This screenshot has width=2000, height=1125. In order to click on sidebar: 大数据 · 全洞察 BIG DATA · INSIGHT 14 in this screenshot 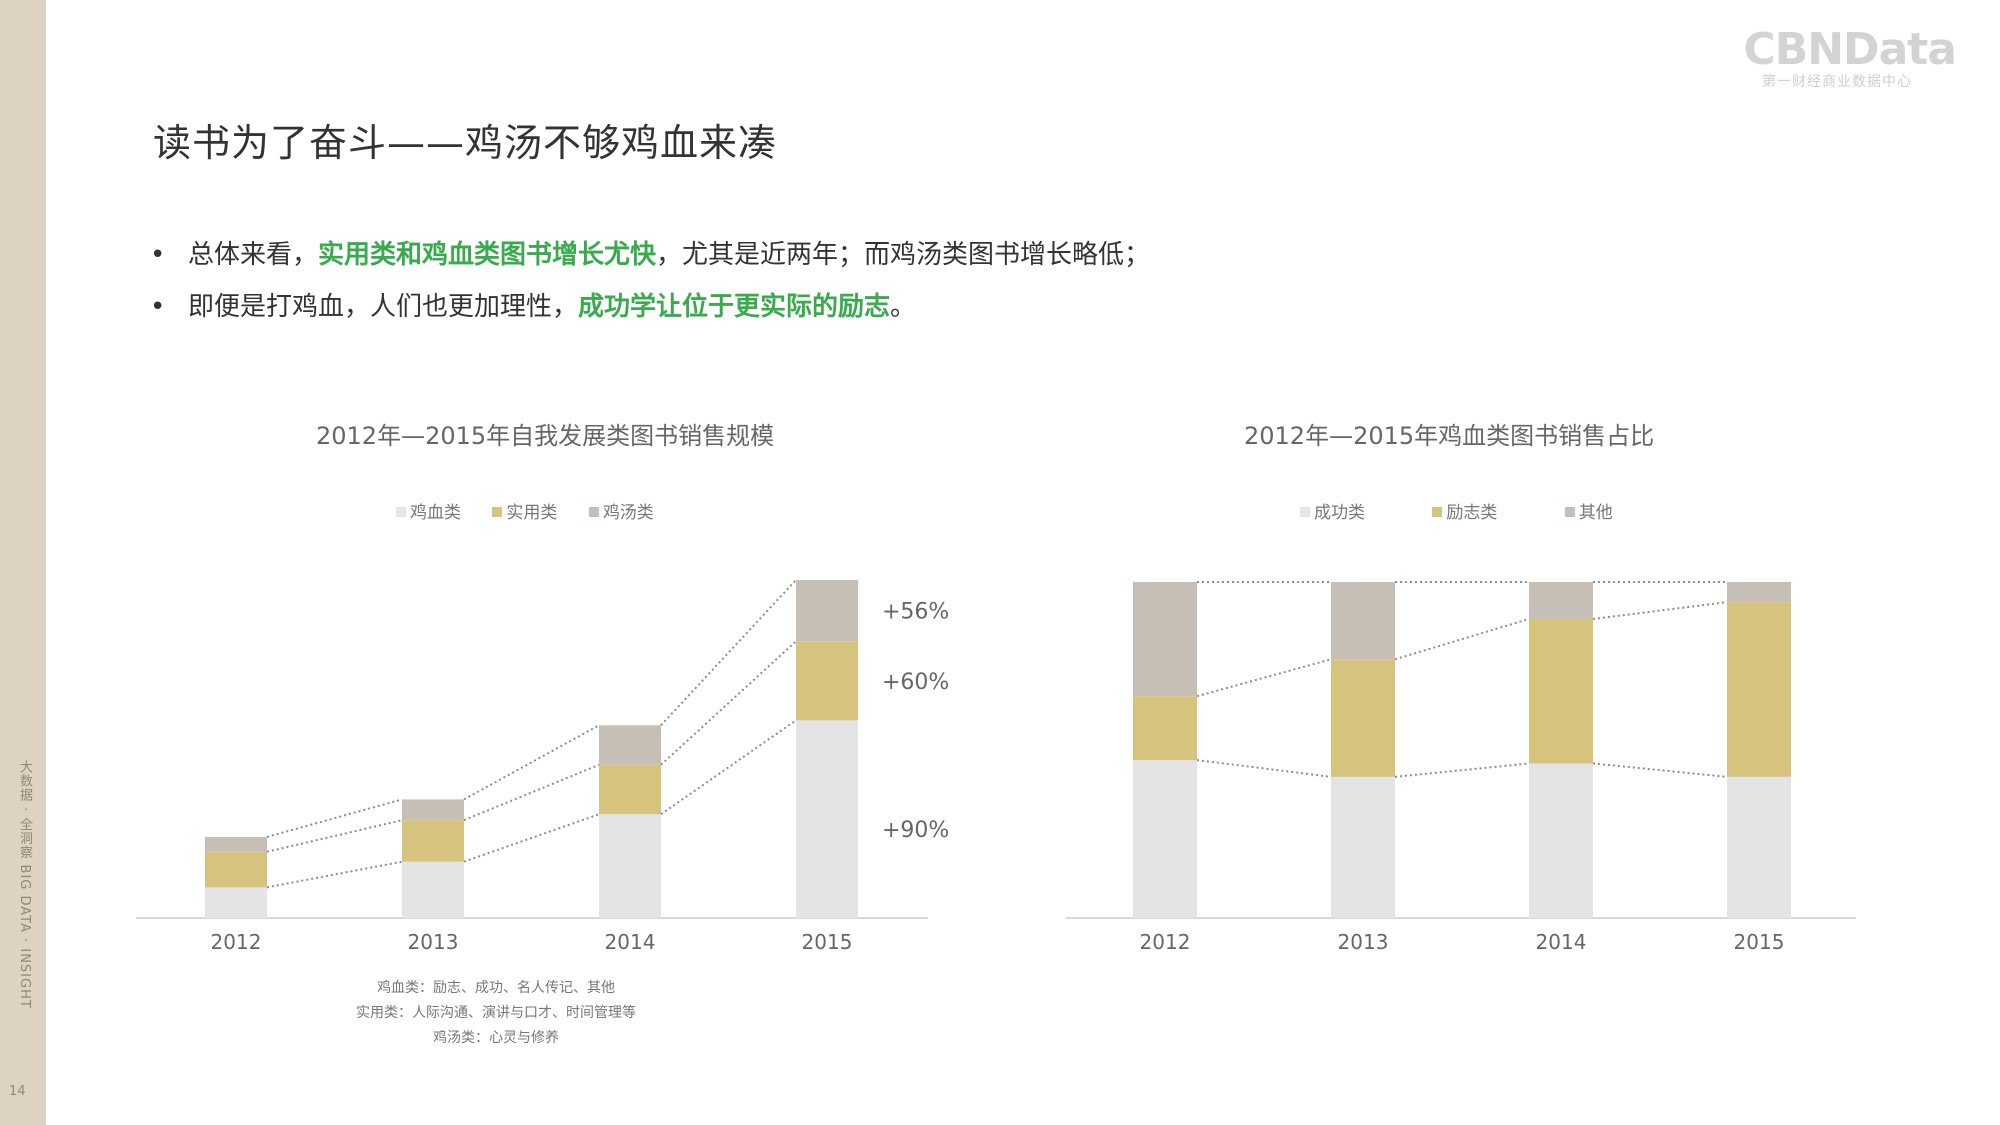, I will do `click(23, 562)`.